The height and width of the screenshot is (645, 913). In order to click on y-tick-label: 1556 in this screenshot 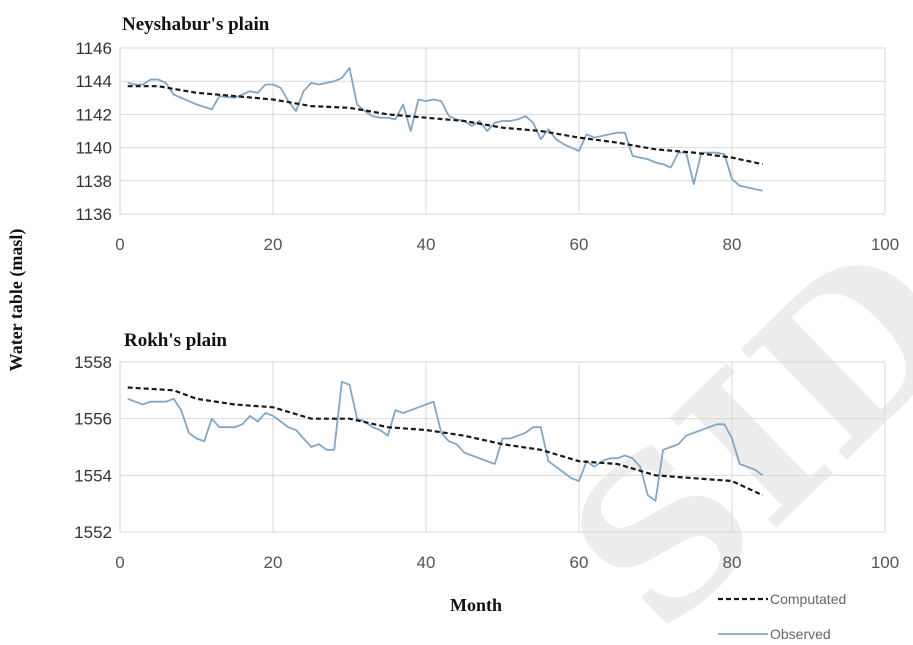, I will do `click(93, 419)`.